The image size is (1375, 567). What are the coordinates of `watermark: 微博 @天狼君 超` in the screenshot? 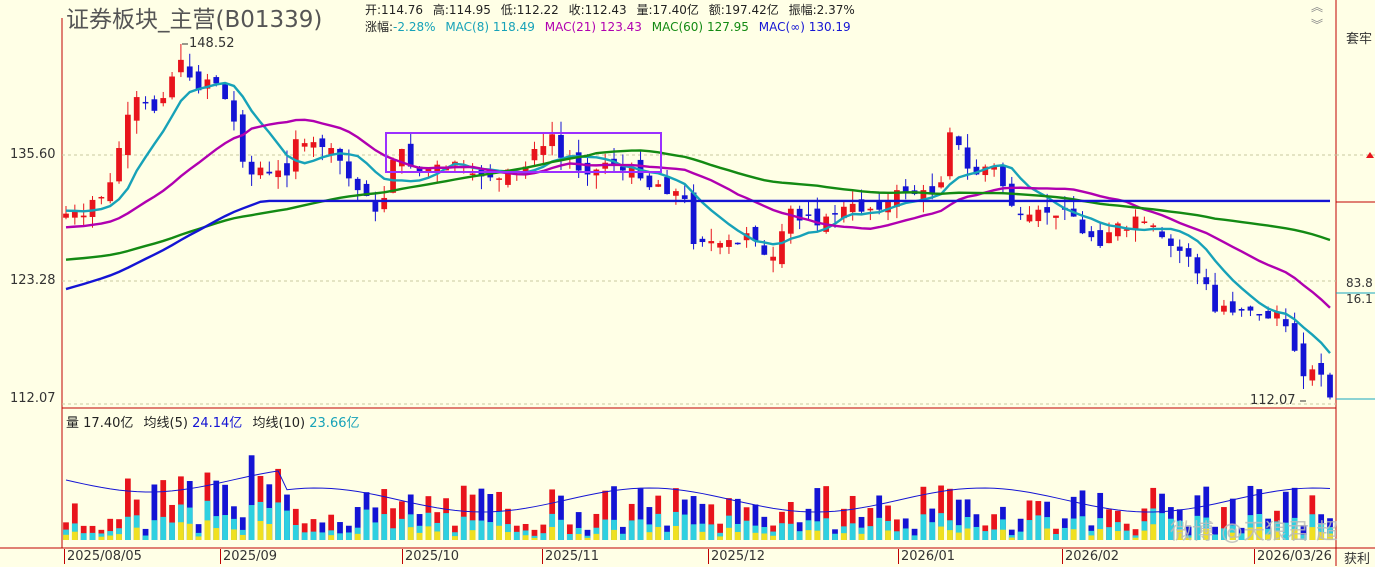 It's located at (1254, 532).